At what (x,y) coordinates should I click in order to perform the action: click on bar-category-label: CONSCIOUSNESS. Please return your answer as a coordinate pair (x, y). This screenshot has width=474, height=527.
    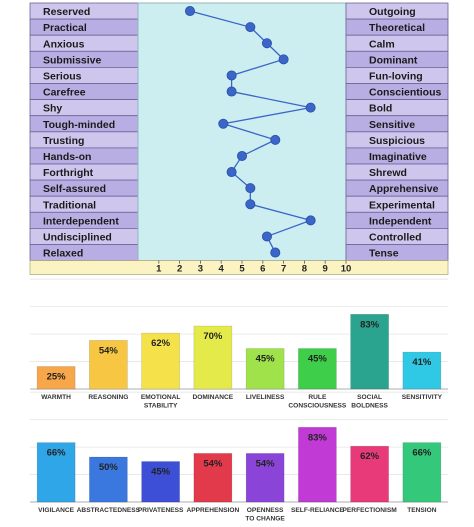
    Looking at the image, I should click on (317, 406).